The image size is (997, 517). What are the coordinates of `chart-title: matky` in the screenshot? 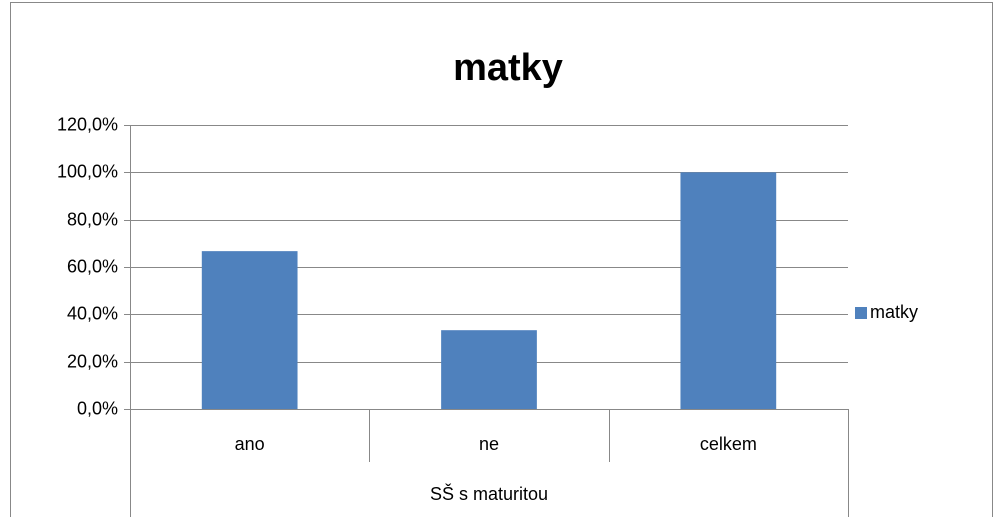 It's located at (508, 68).